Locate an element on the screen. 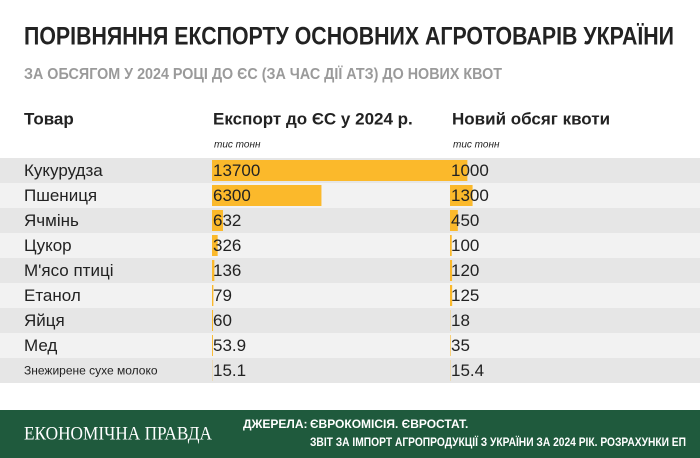 Image resolution: width=700 pixels, height=458 pixels. row-label: Мед is located at coordinates (40, 345).